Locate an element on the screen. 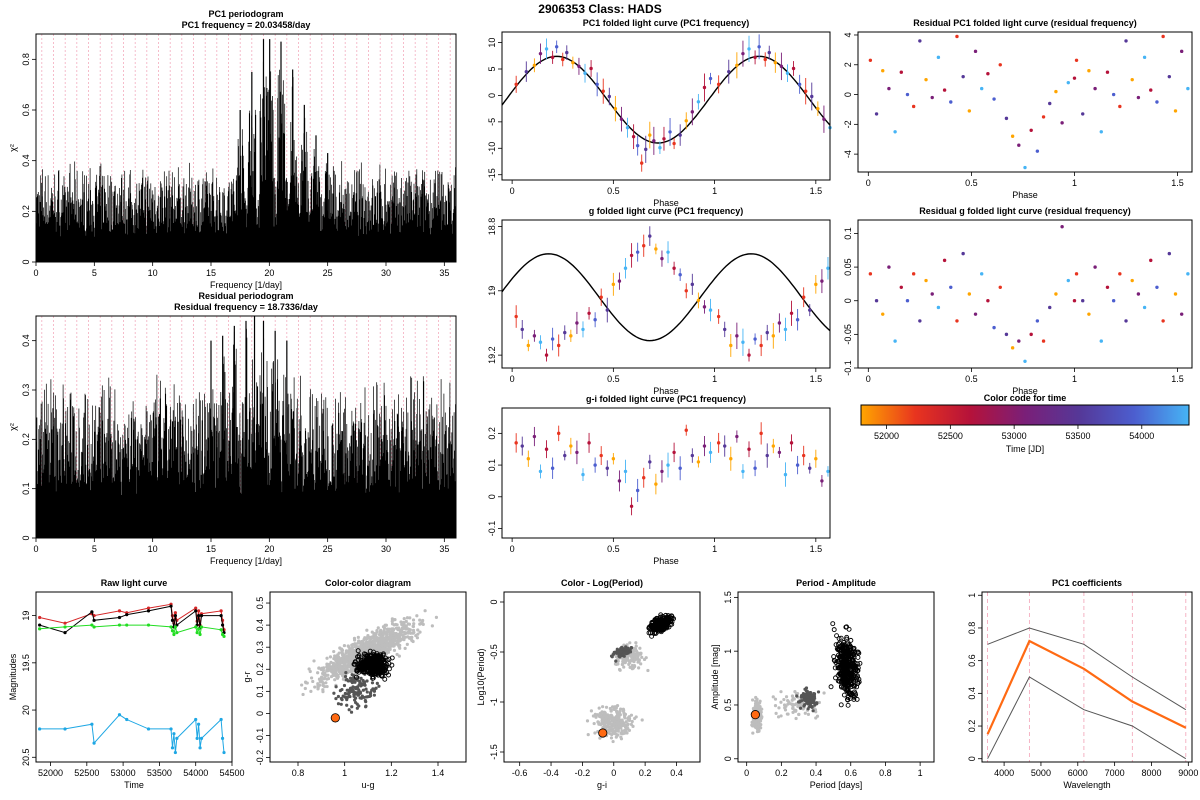 The height and width of the screenshot is (800, 1200). x-tick-label: 54500 is located at coordinates (231, 773).